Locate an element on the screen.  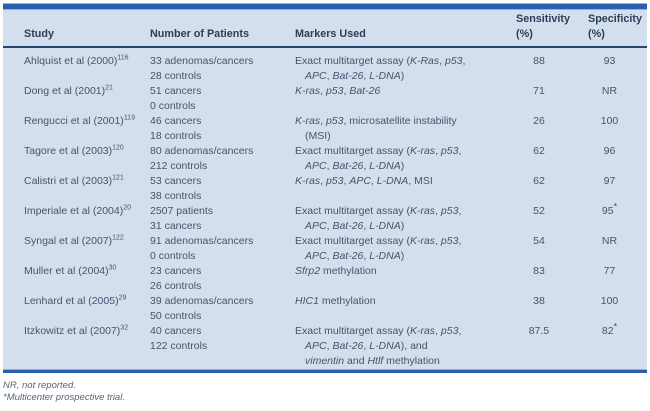
patients-line: 2507 patients is located at coordinates (182, 211).